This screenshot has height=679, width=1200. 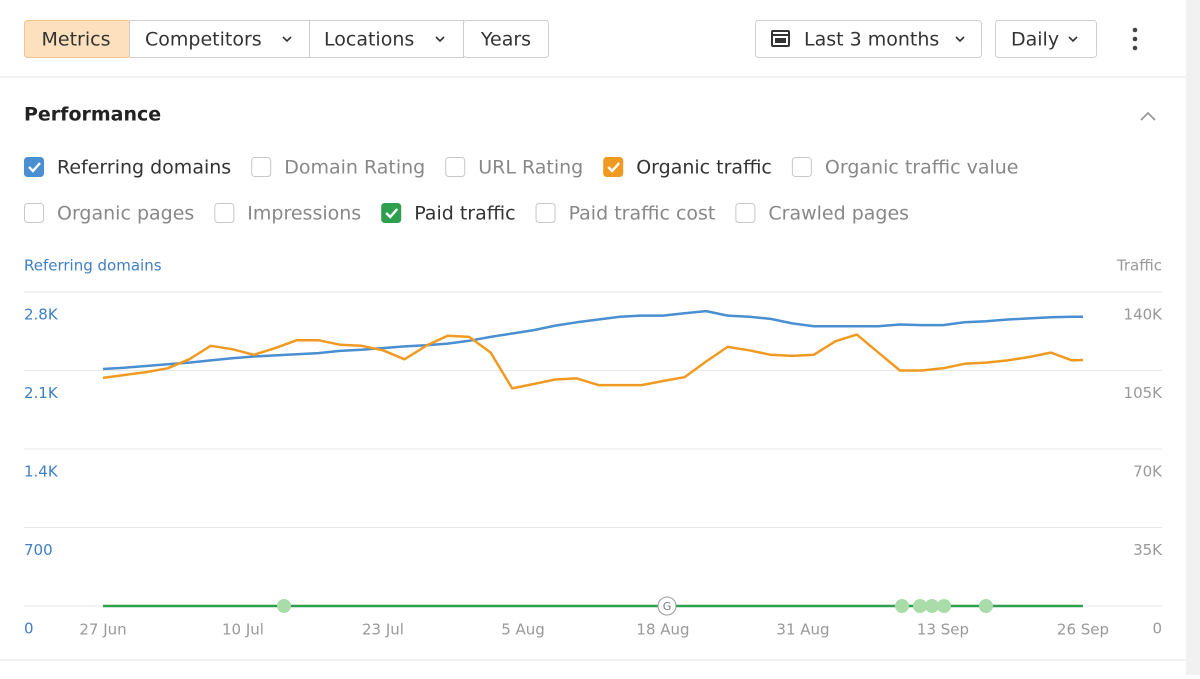 I want to click on y2-axis-title: Traffic, so click(x=1139, y=266).